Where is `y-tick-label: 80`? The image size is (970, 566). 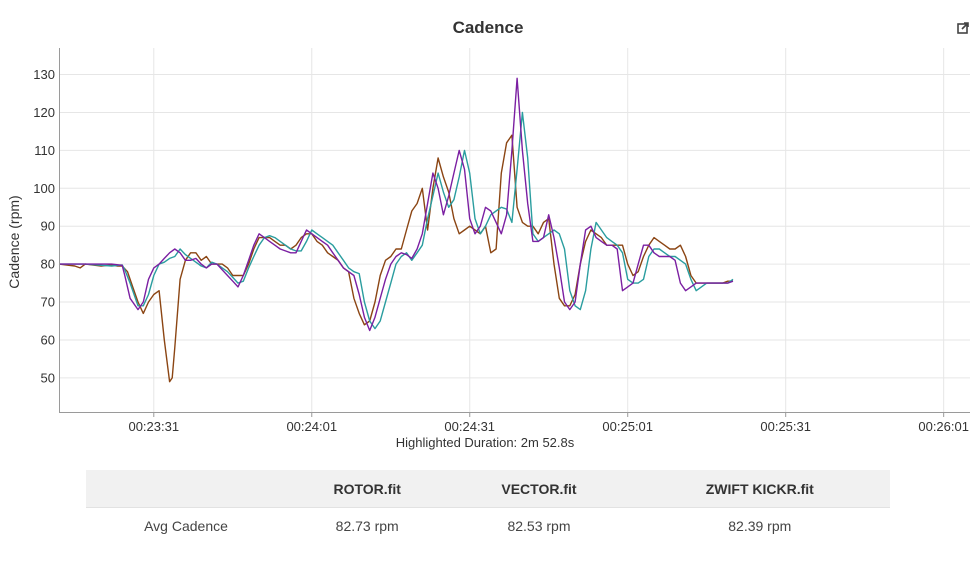
y-tick-label: 80 is located at coordinates (48, 264).